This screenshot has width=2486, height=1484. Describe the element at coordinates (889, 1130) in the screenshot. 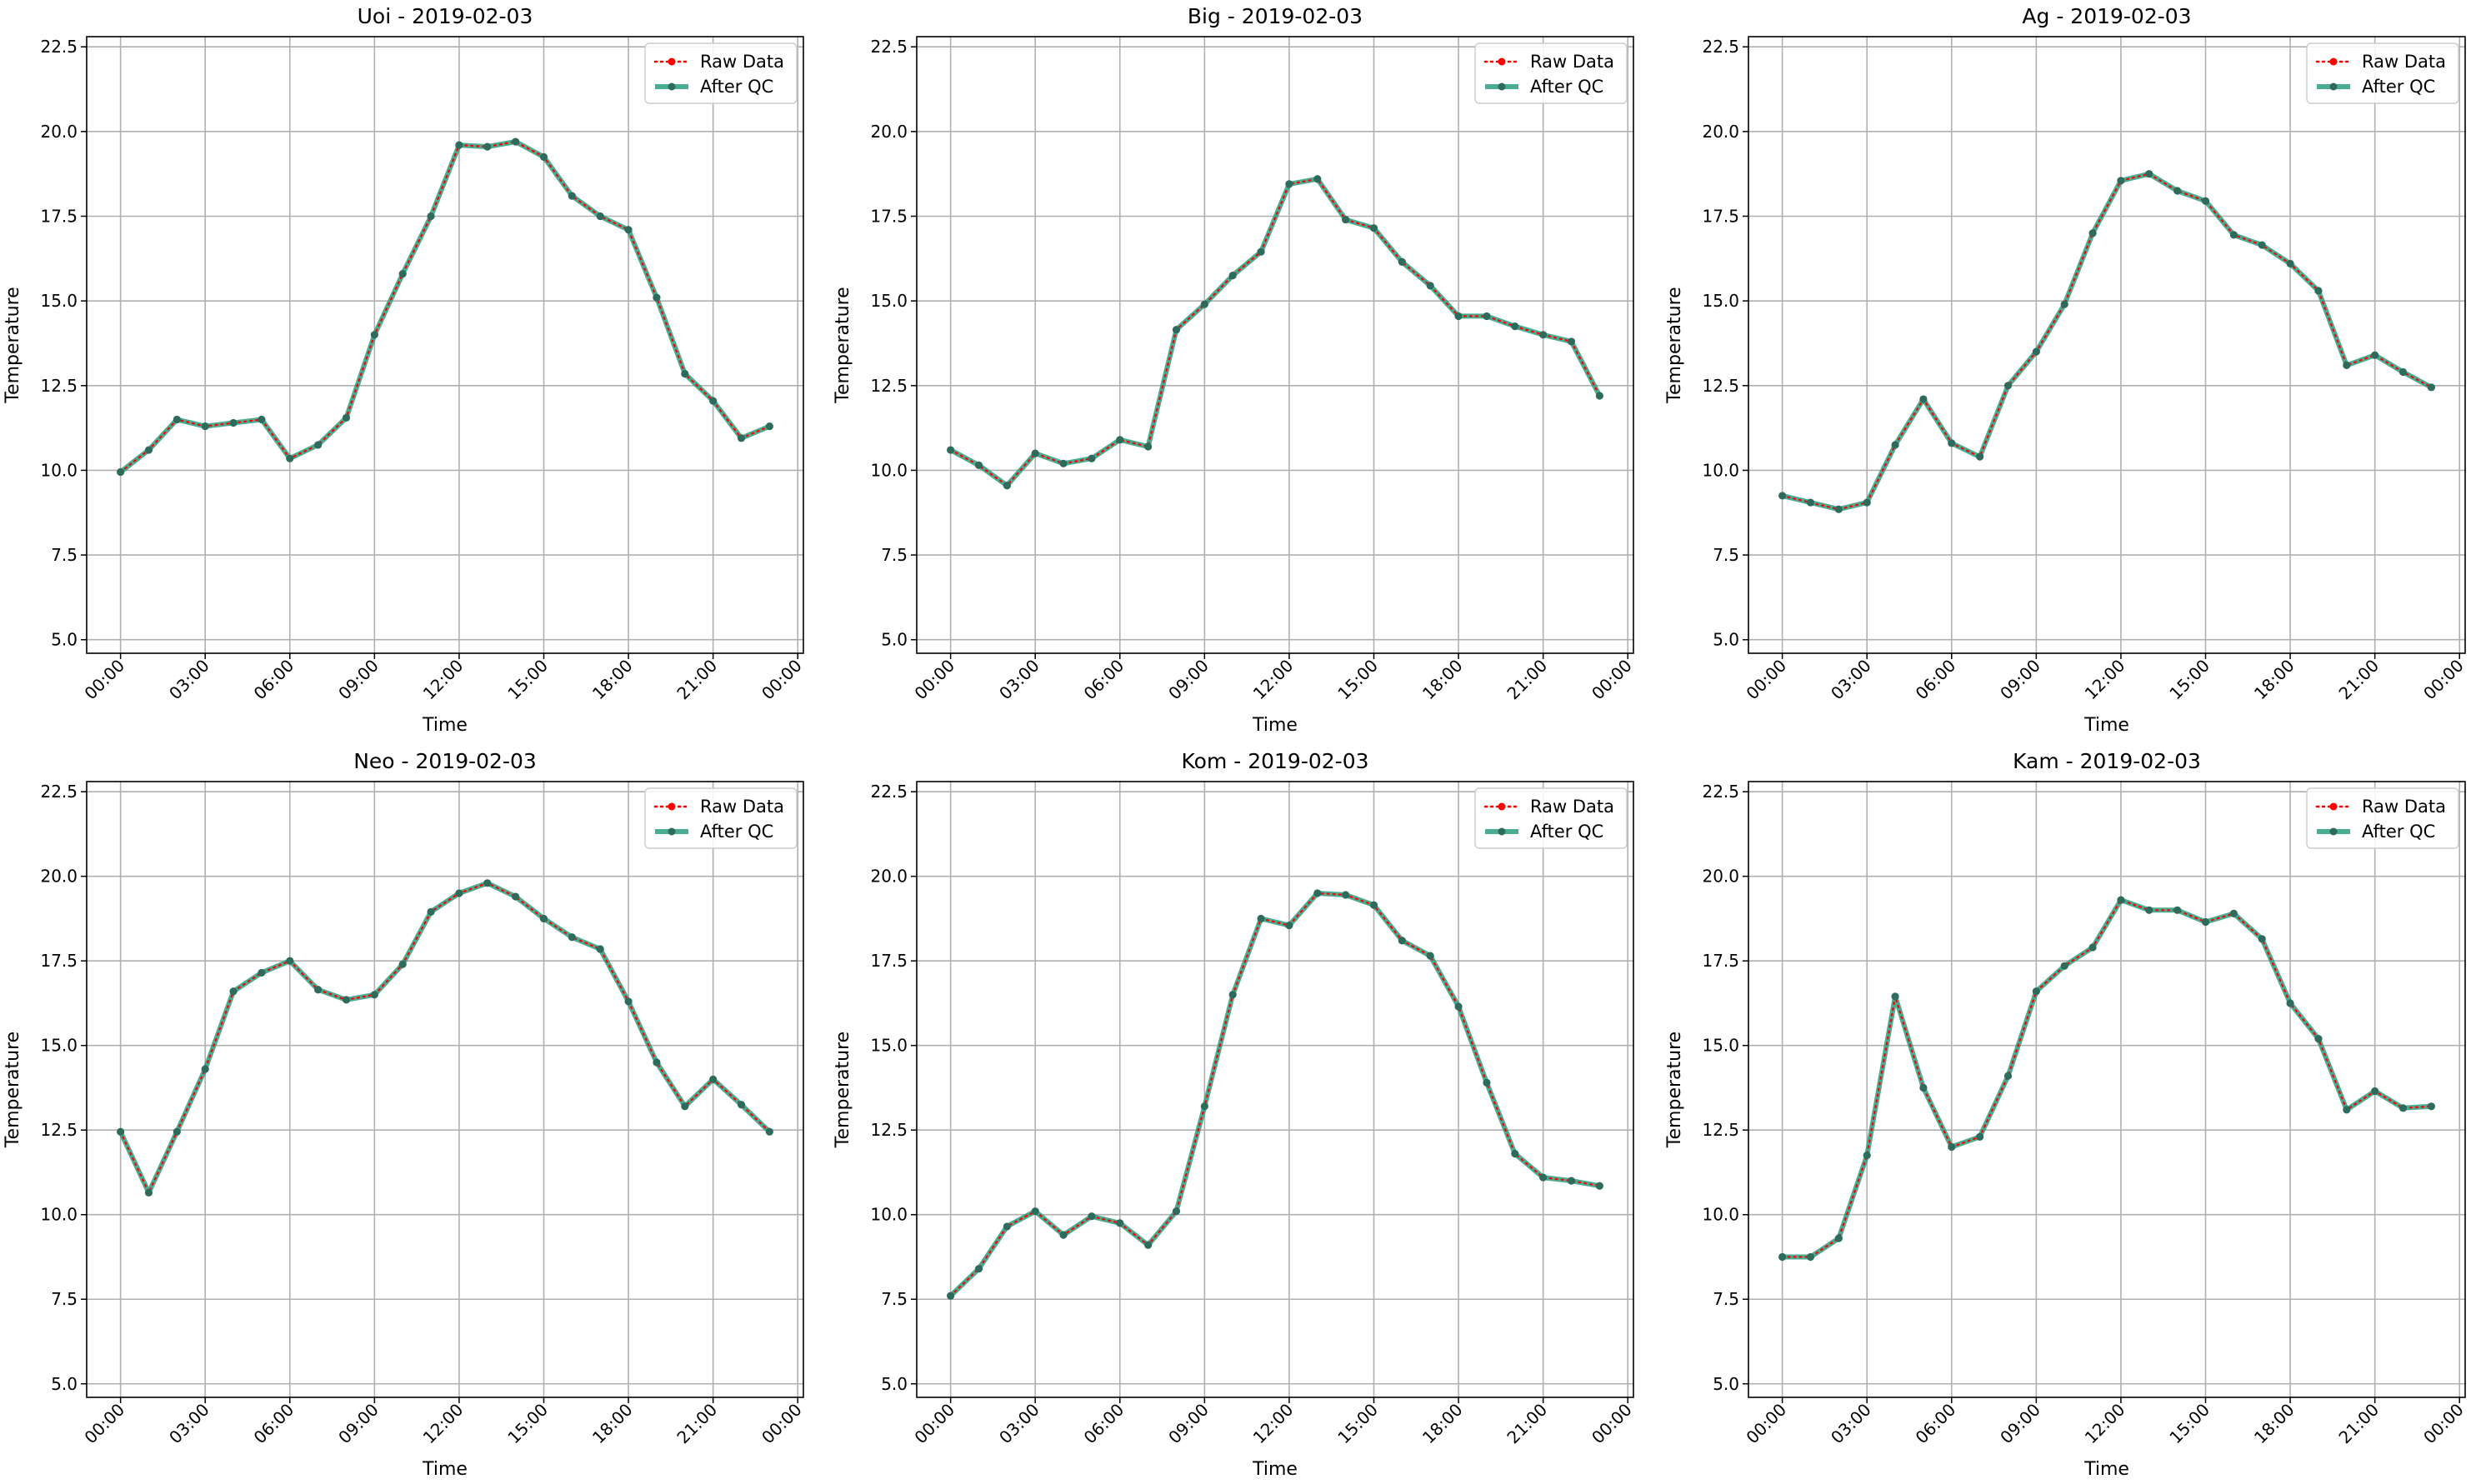

I see `y-tick-label: 12.5` at that location.